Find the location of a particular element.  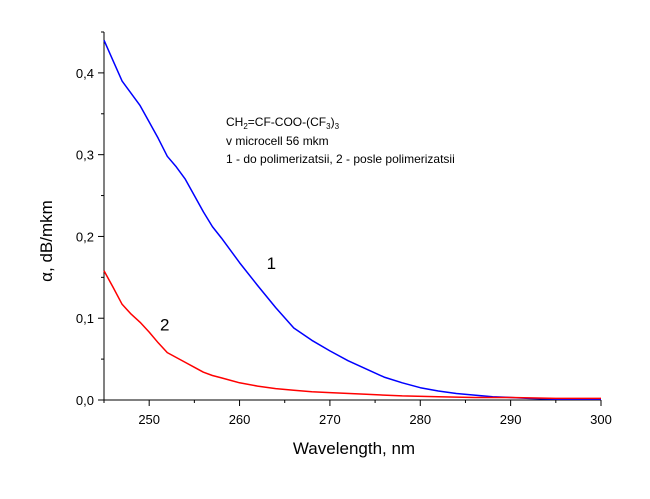

x-axis-label: Wavelength, nm is located at coordinates (354, 448).